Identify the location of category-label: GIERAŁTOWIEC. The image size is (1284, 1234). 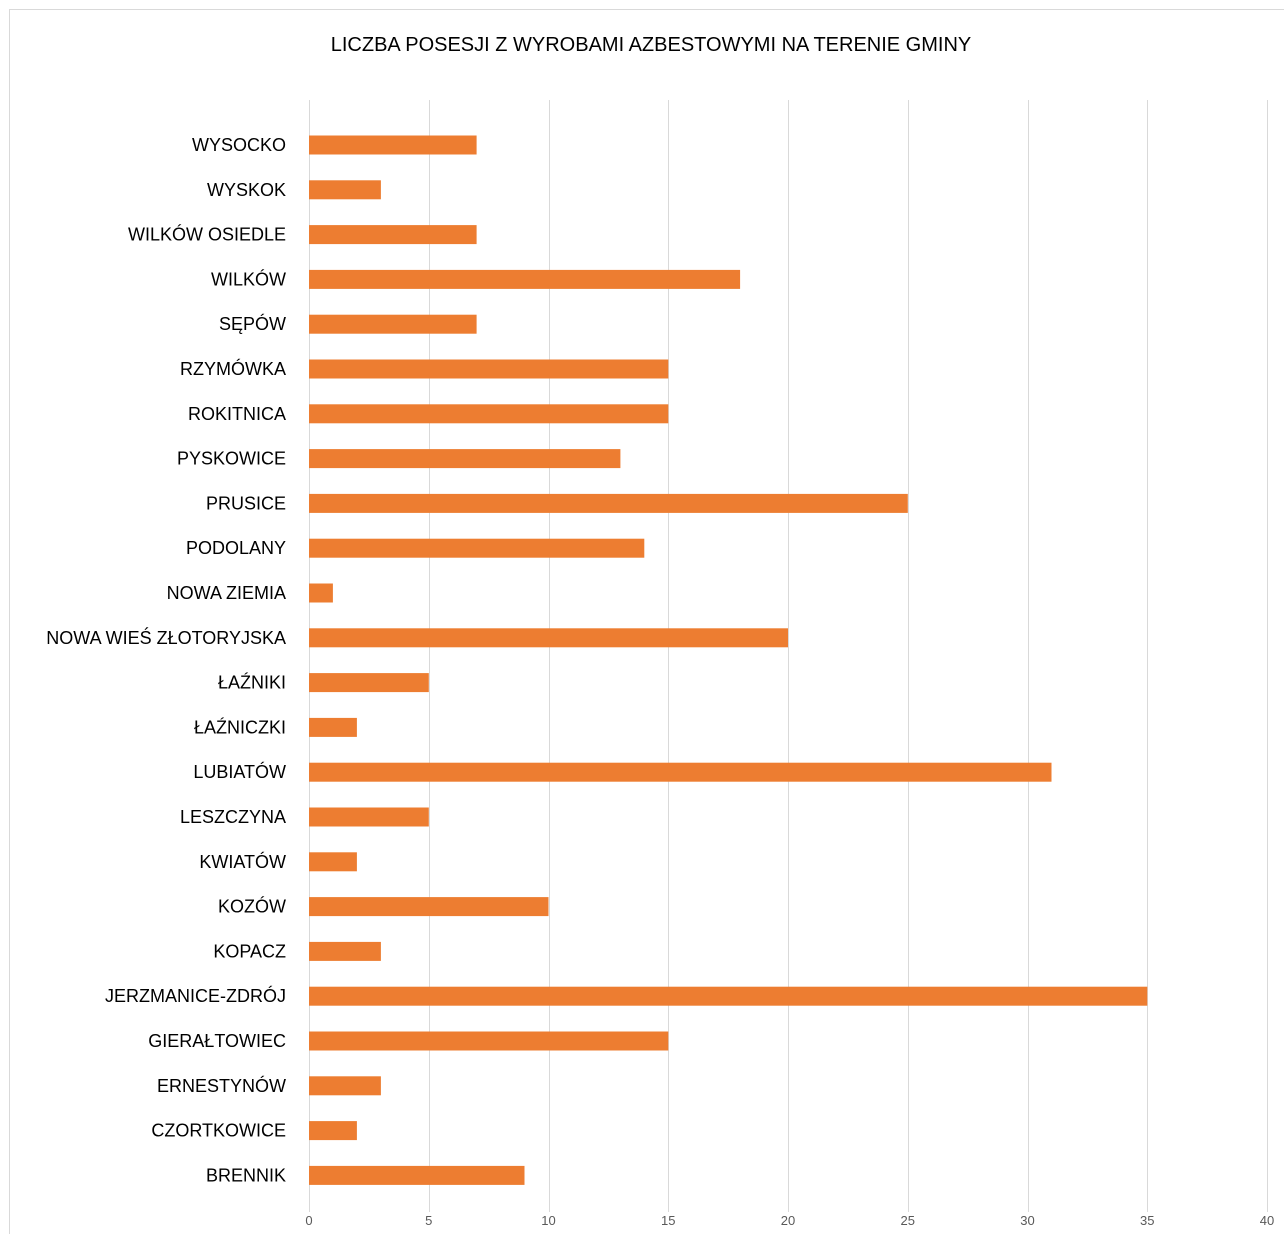
(217, 1041).